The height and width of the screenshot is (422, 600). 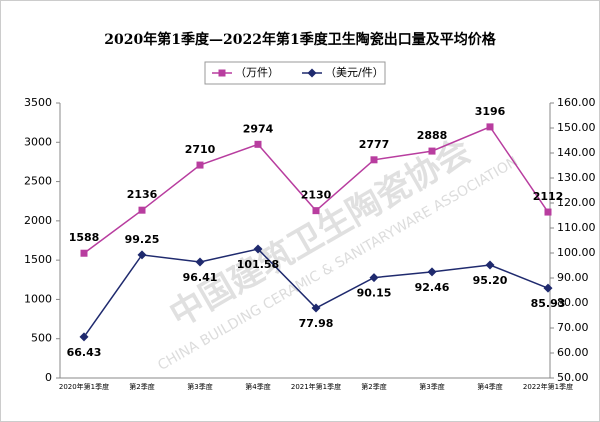 I want to click on y2-tick-label: 90.00, so click(x=573, y=277).